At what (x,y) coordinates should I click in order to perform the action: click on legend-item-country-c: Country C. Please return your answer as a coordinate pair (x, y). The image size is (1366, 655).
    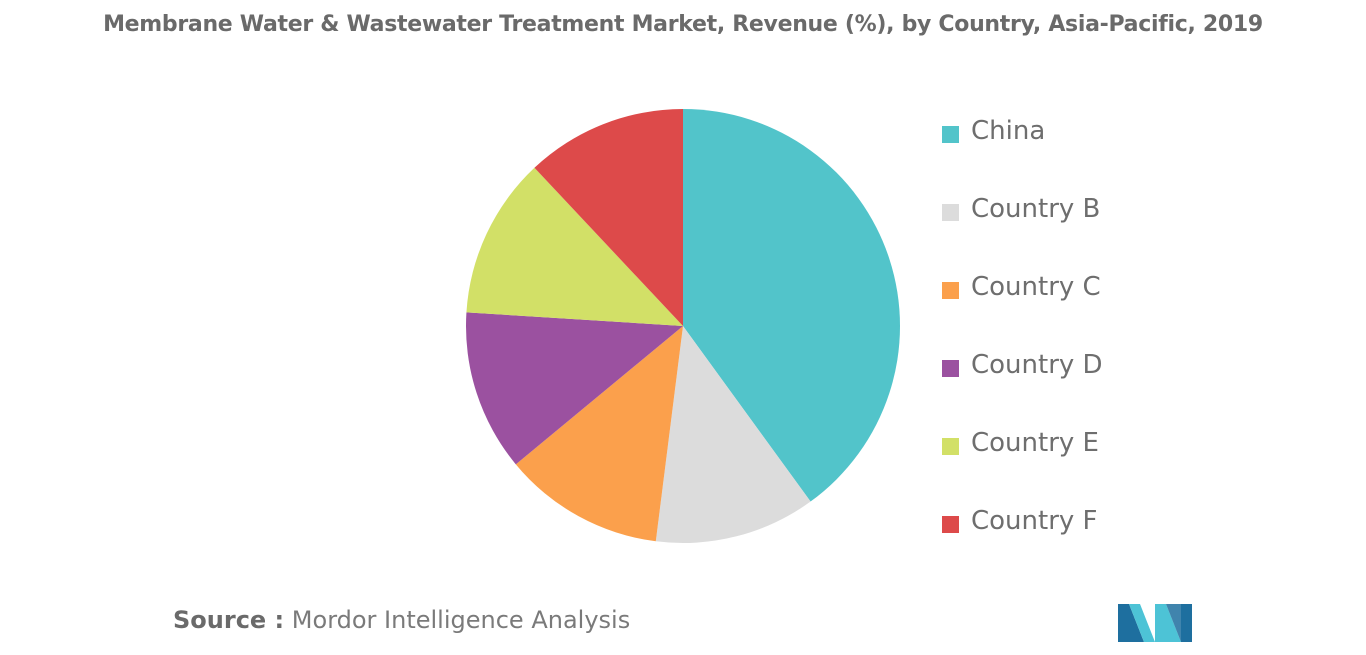
    Looking at the image, I should click on (1100, 307).